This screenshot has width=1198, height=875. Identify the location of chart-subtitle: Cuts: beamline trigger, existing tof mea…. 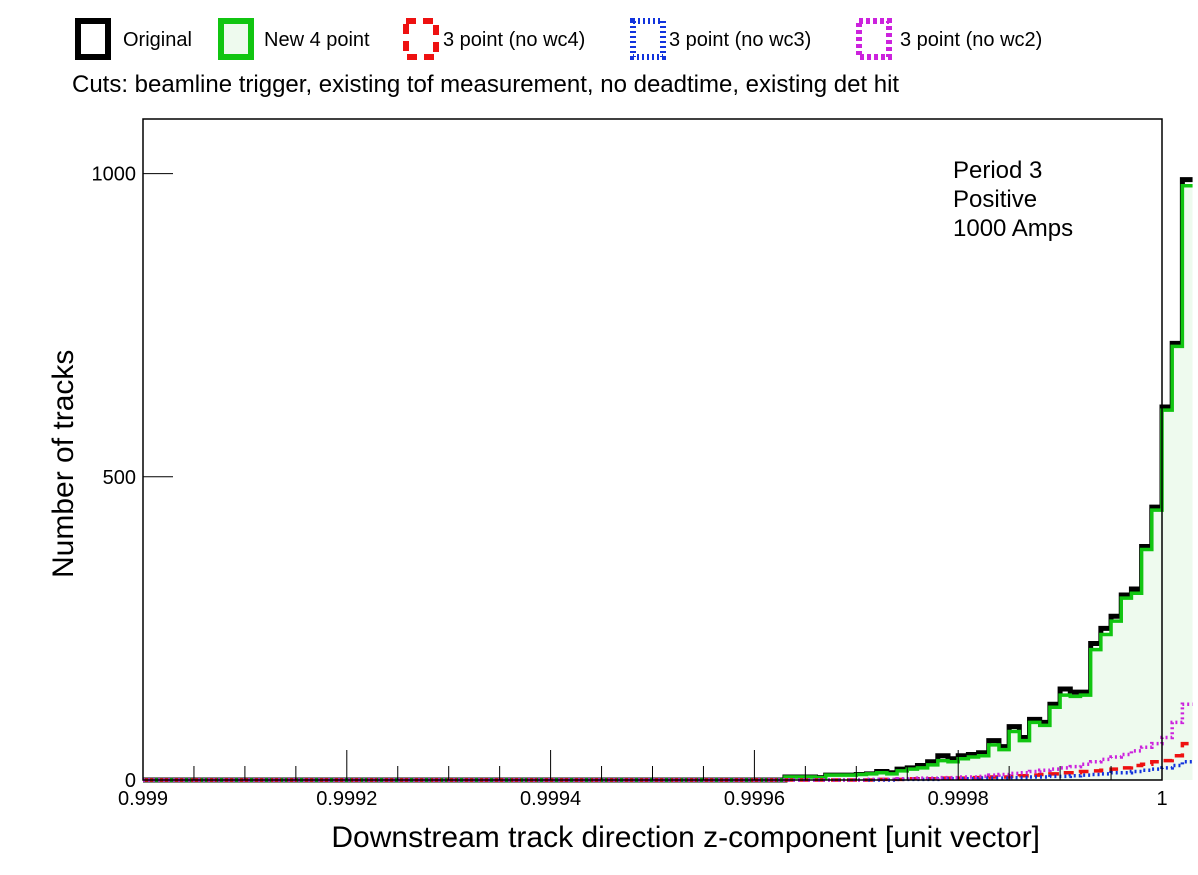
(485, 84).